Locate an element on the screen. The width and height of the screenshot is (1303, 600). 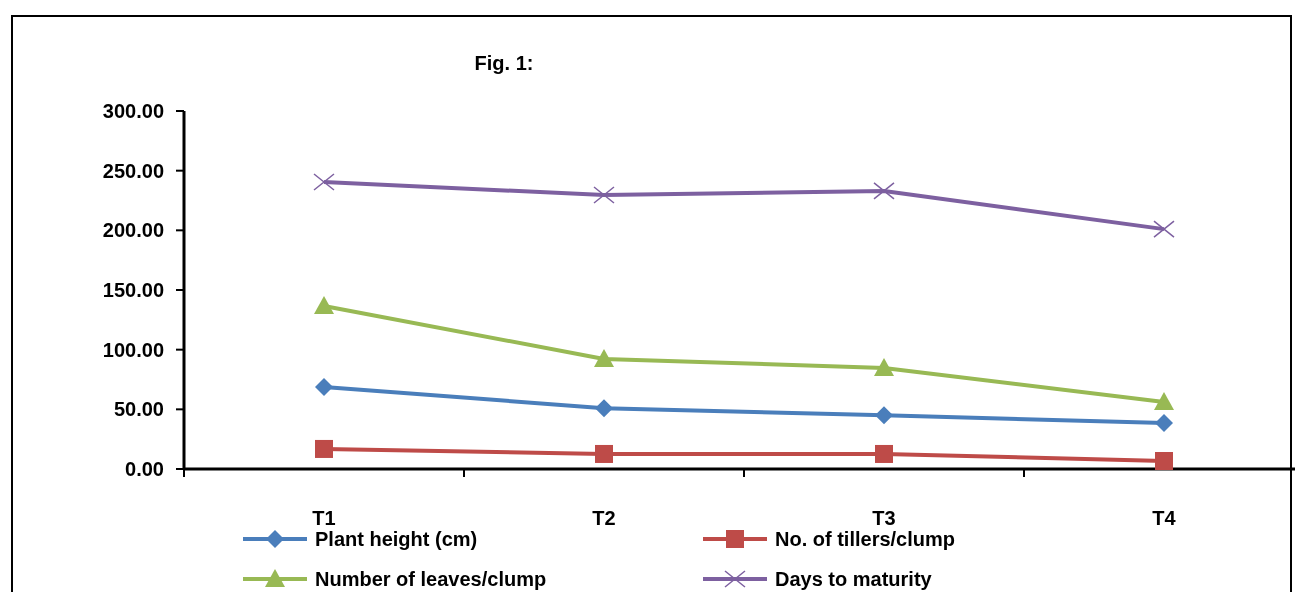
chart-title: Fig. 1: is located at coordinates (504, 63).